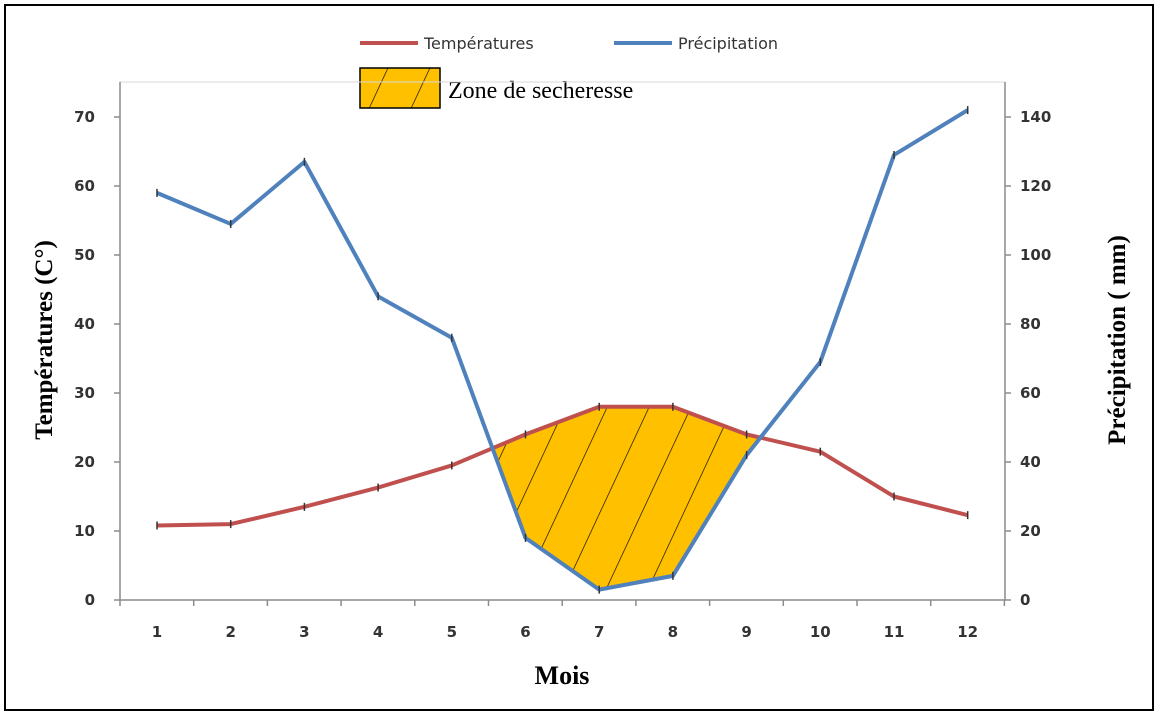 The image size is (1162, 719). I want to click on left-y-ticks: 0 10 20 30 40 50 60 70, so click(97, 358).